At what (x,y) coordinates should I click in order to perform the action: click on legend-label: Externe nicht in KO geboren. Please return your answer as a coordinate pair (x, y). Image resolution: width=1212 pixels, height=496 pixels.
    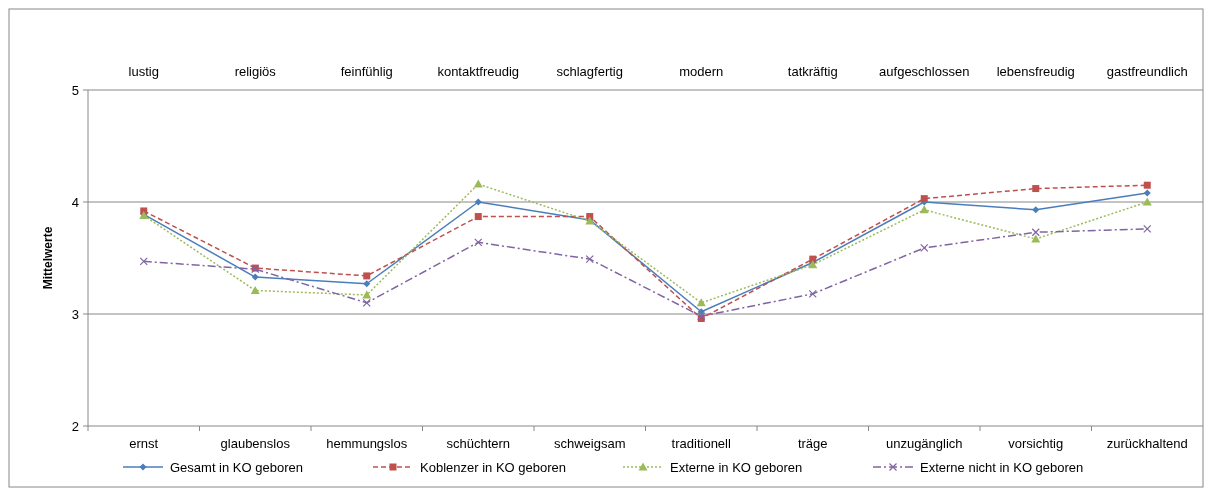
    Looking at the image, I should click on (1002, 467).